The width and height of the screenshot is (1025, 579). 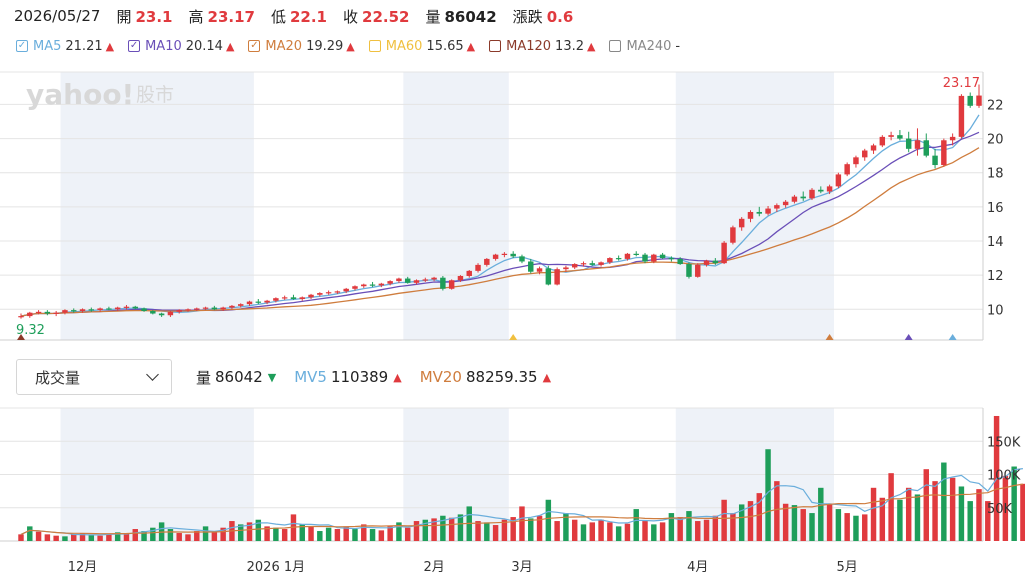 I want to click on ma-value: 15.65, so click(x=445, y=46).